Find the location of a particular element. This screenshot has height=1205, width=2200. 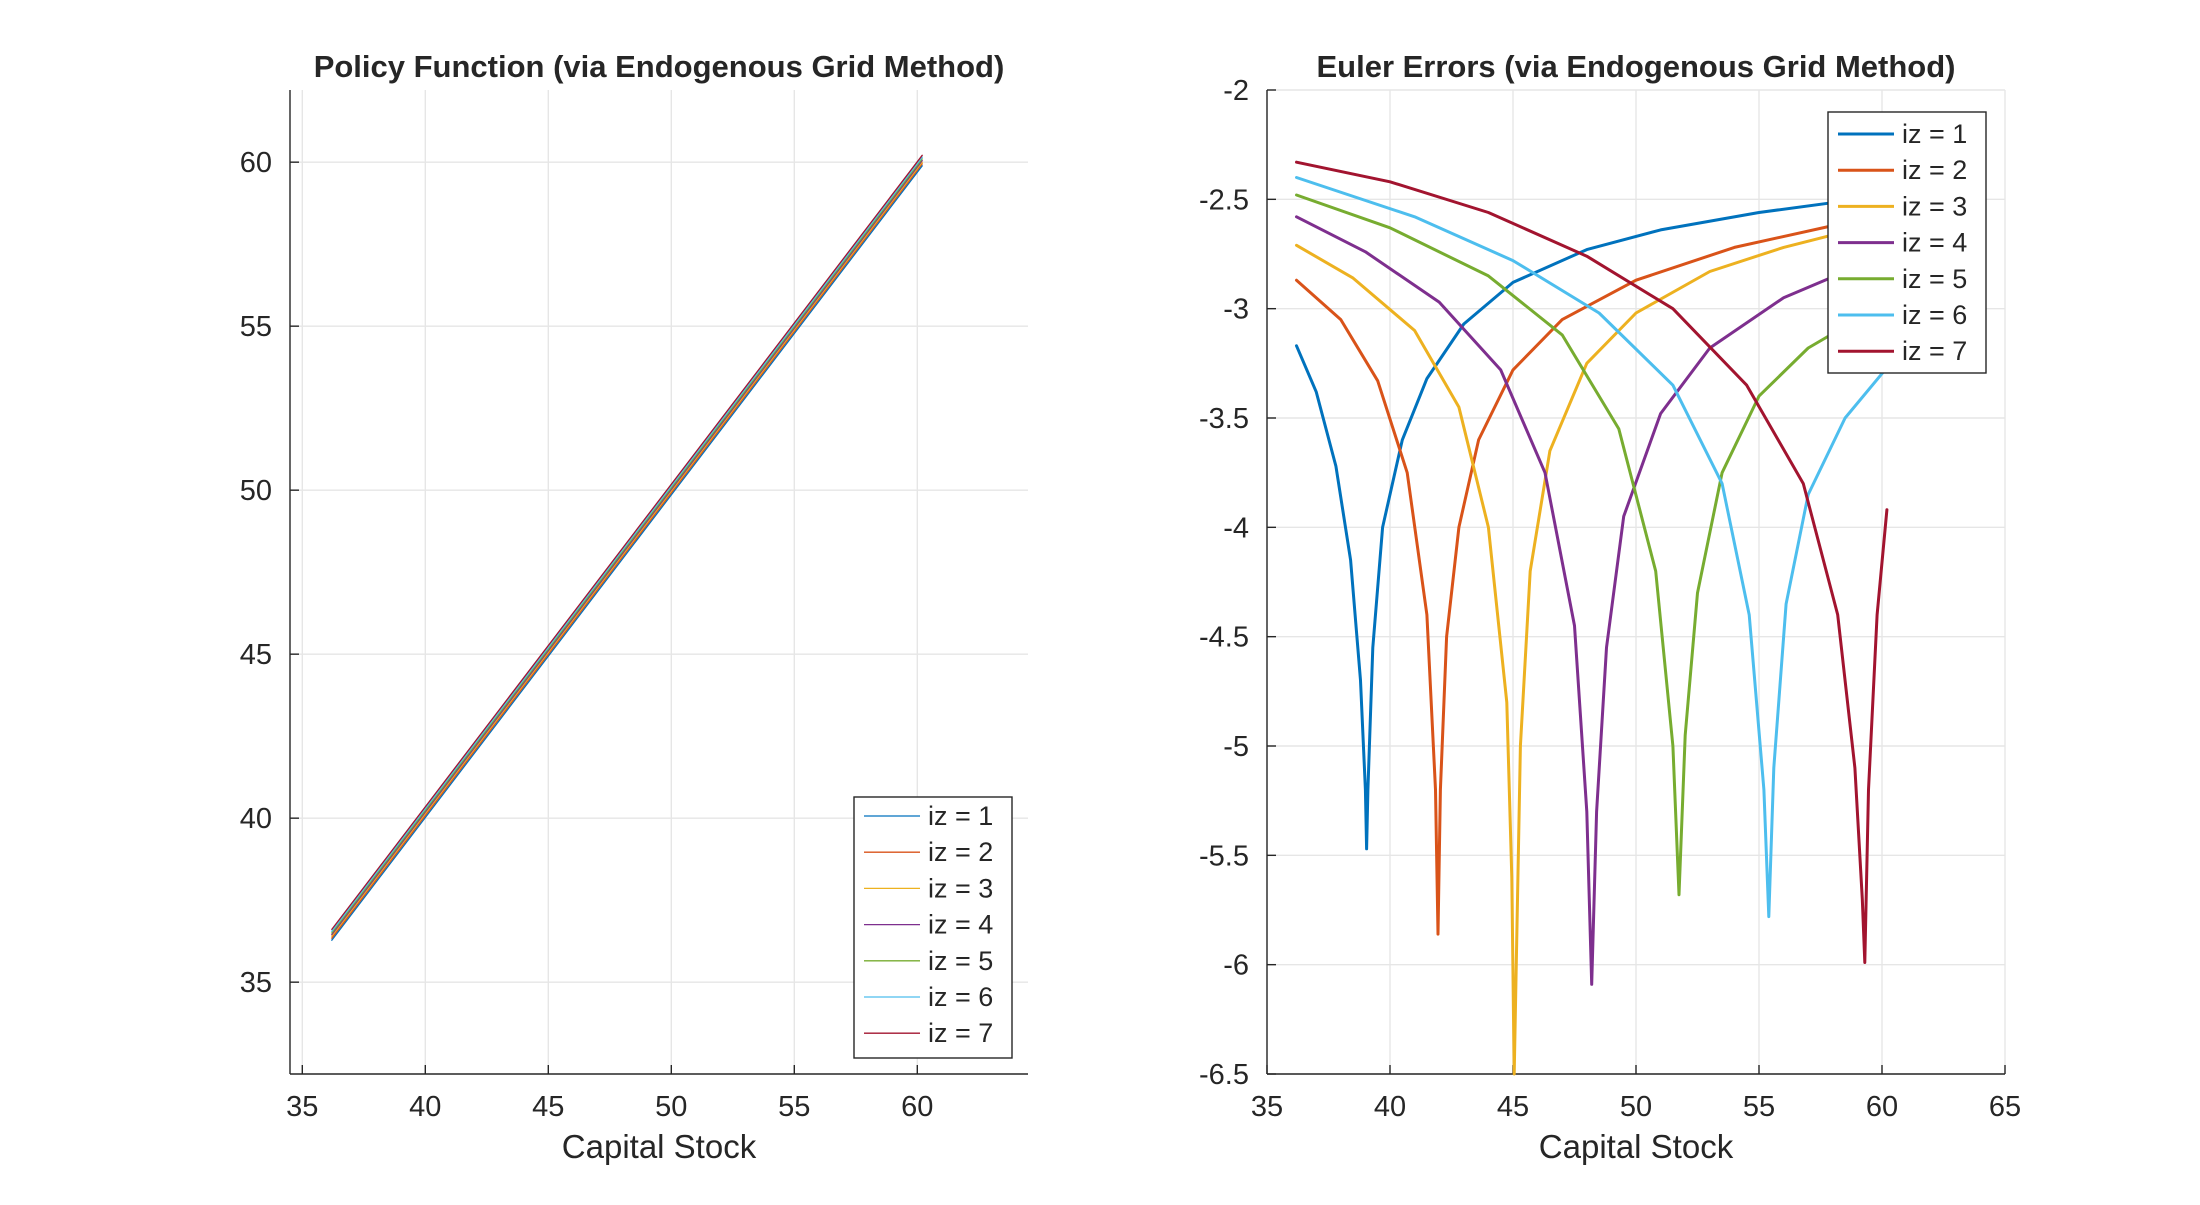

y-tick-label: -2.5 is located at coordinates (1224, 200).